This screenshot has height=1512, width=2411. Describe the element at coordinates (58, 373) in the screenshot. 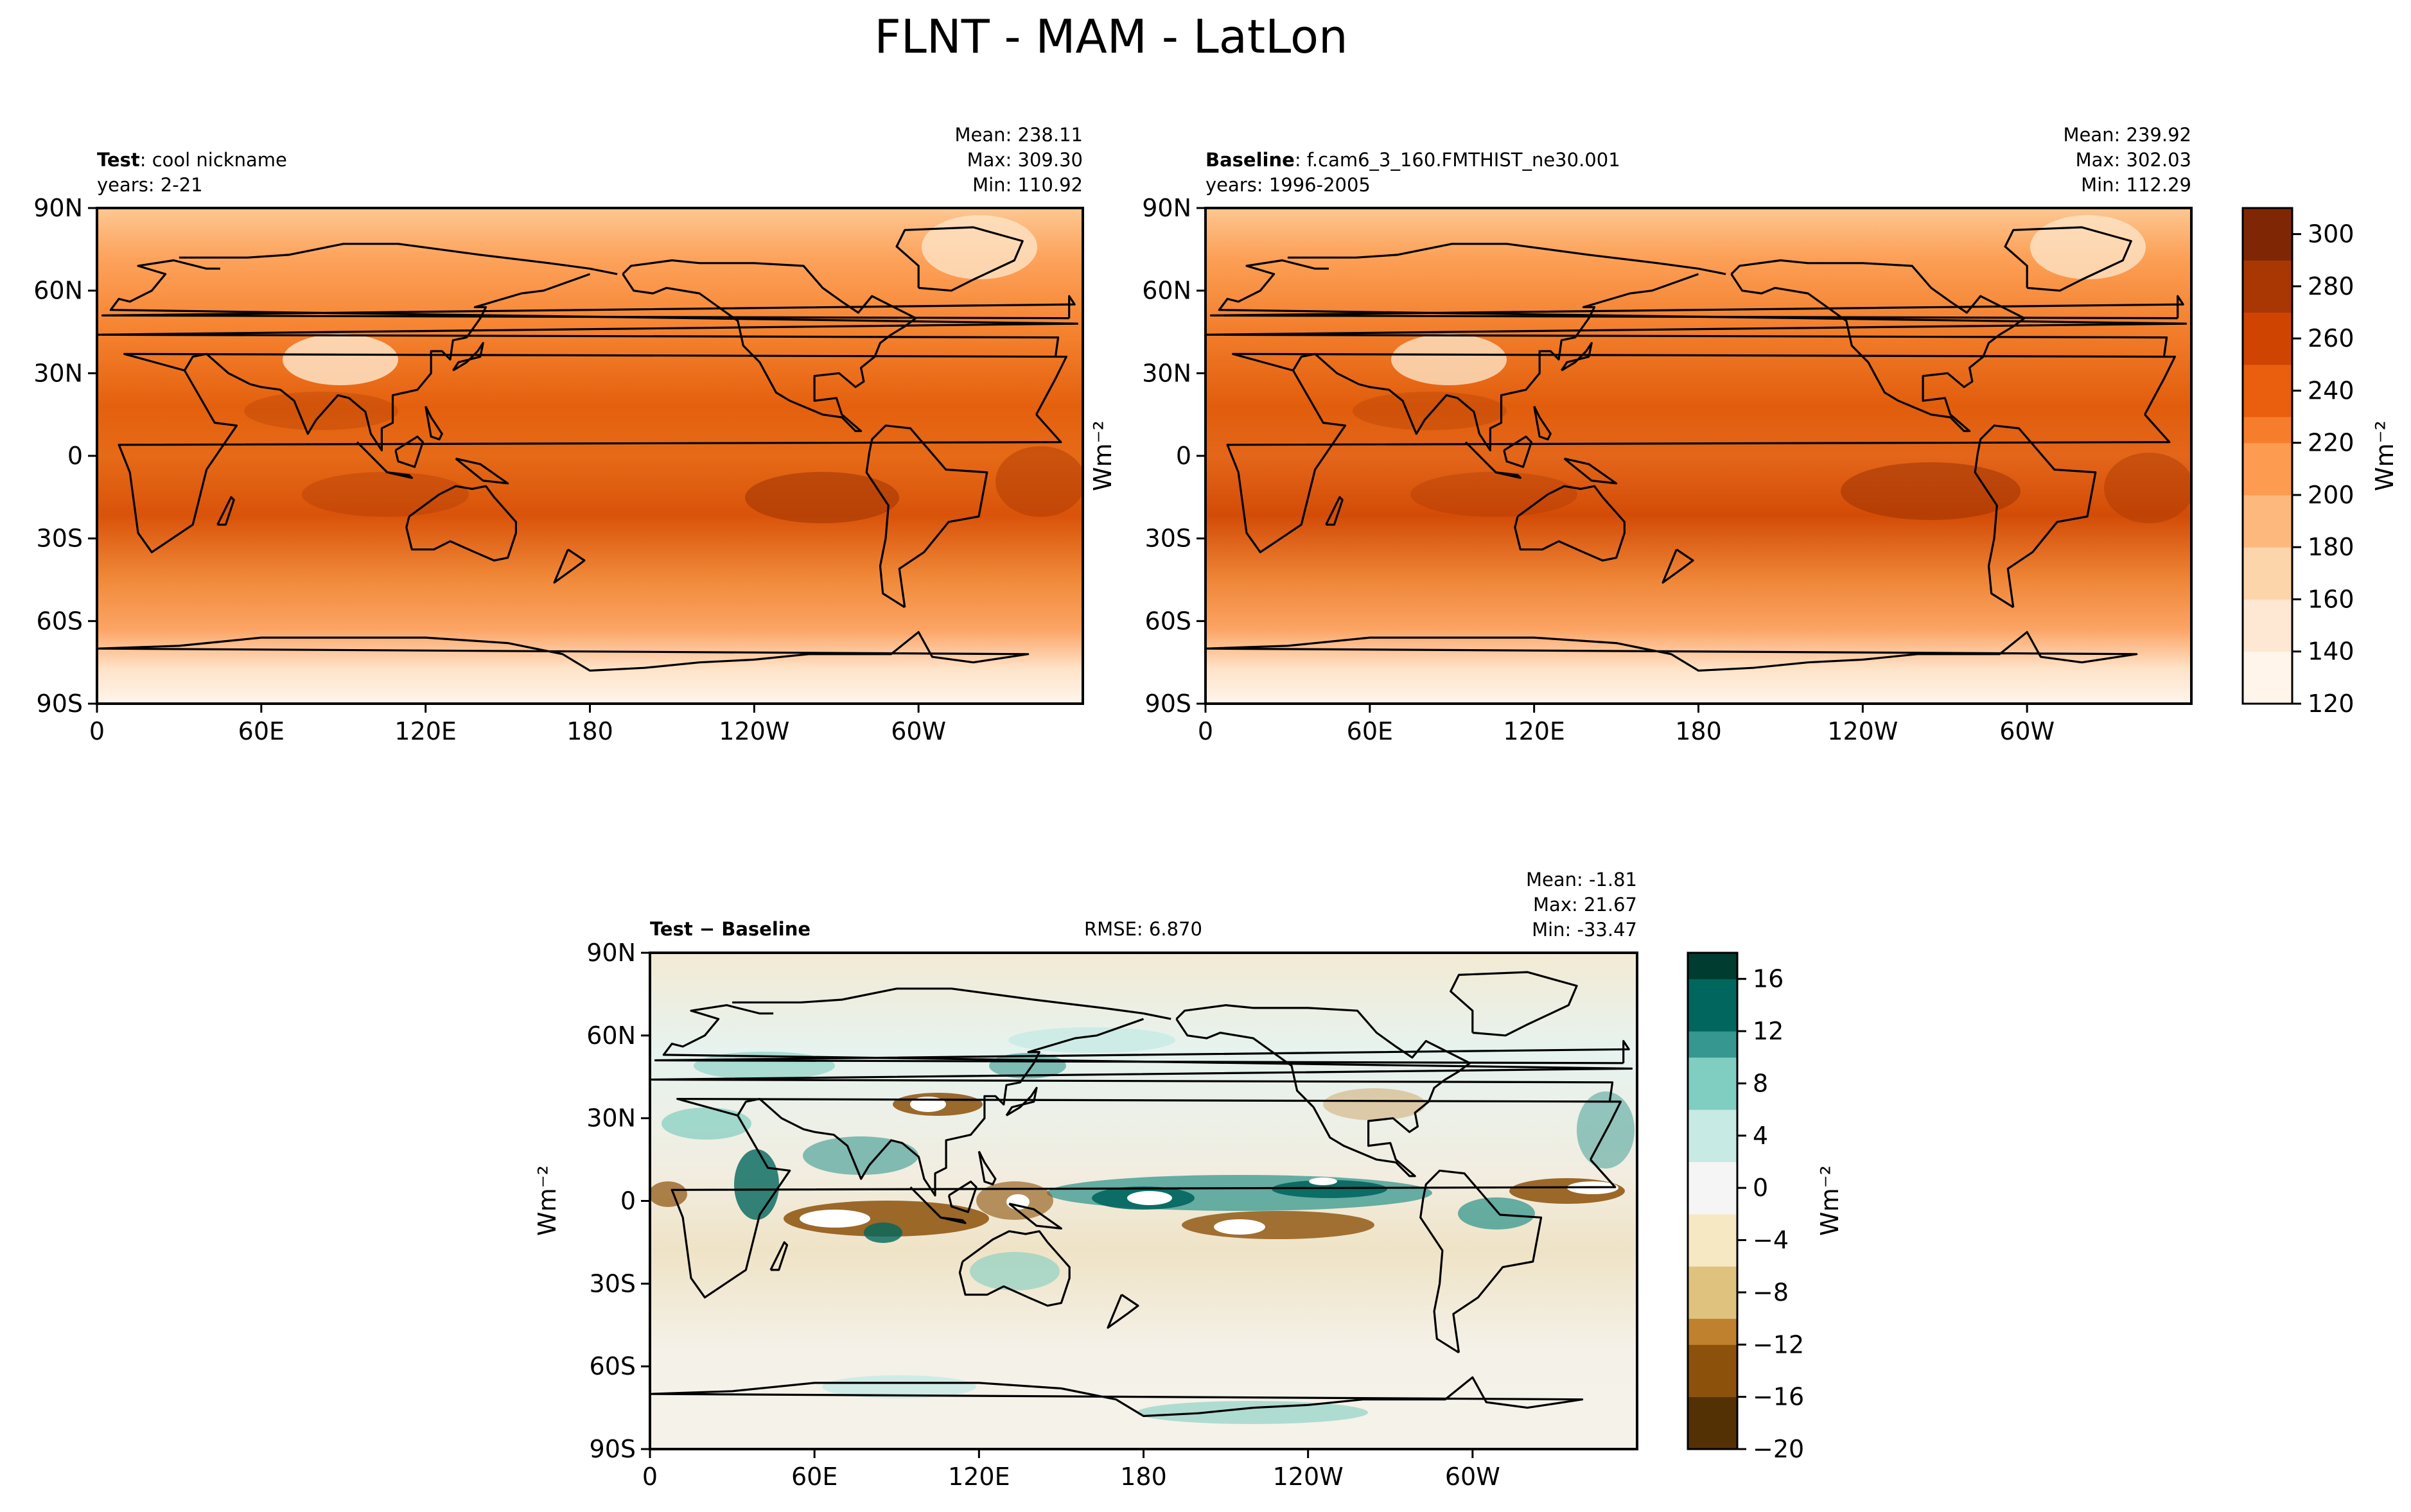

I see `y-tick-label: 30N` at that location.